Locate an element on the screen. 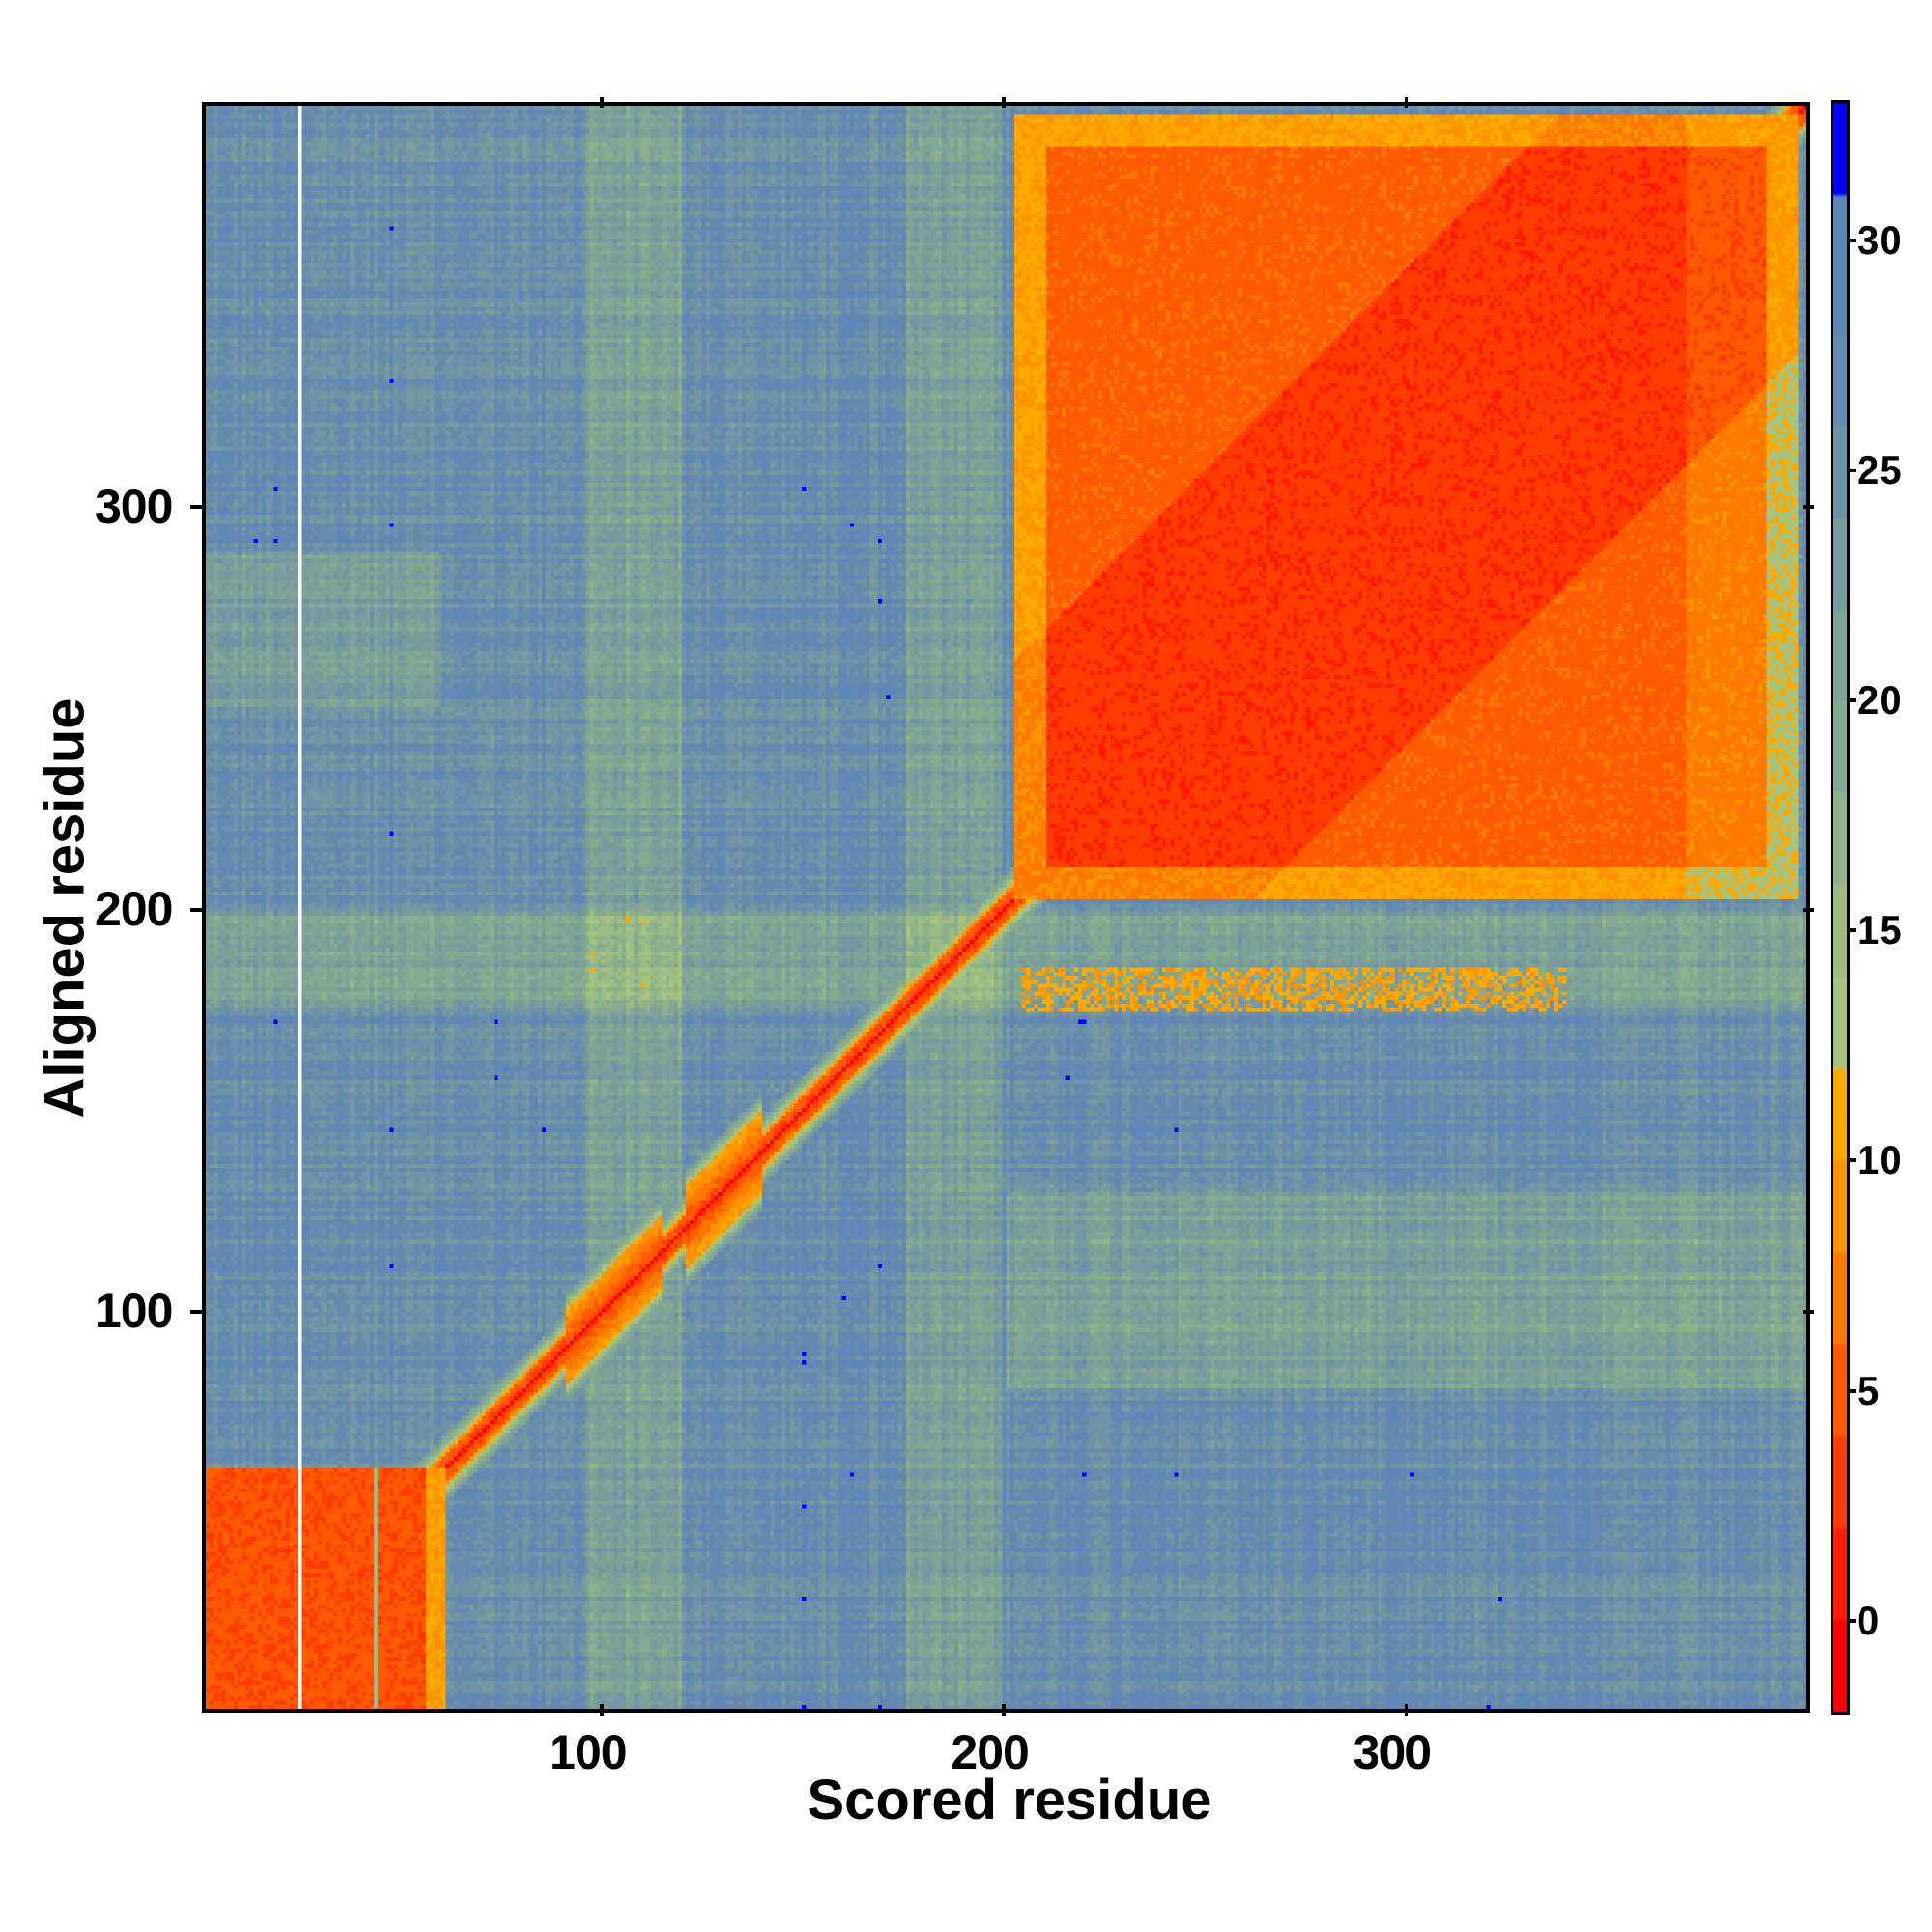 Image resolution: width=1932 pixels, height=1932 pixels. x-tick-label: 100 is located at coordinates (588, 1752).